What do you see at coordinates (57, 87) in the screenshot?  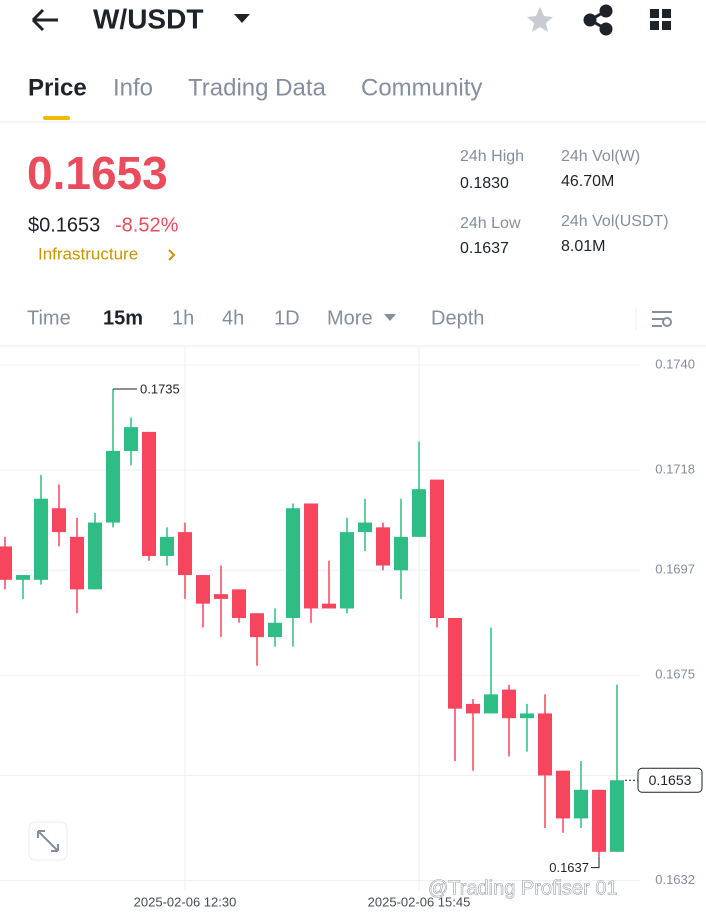 I see `tab: Price` at bounding box center [57, 87].